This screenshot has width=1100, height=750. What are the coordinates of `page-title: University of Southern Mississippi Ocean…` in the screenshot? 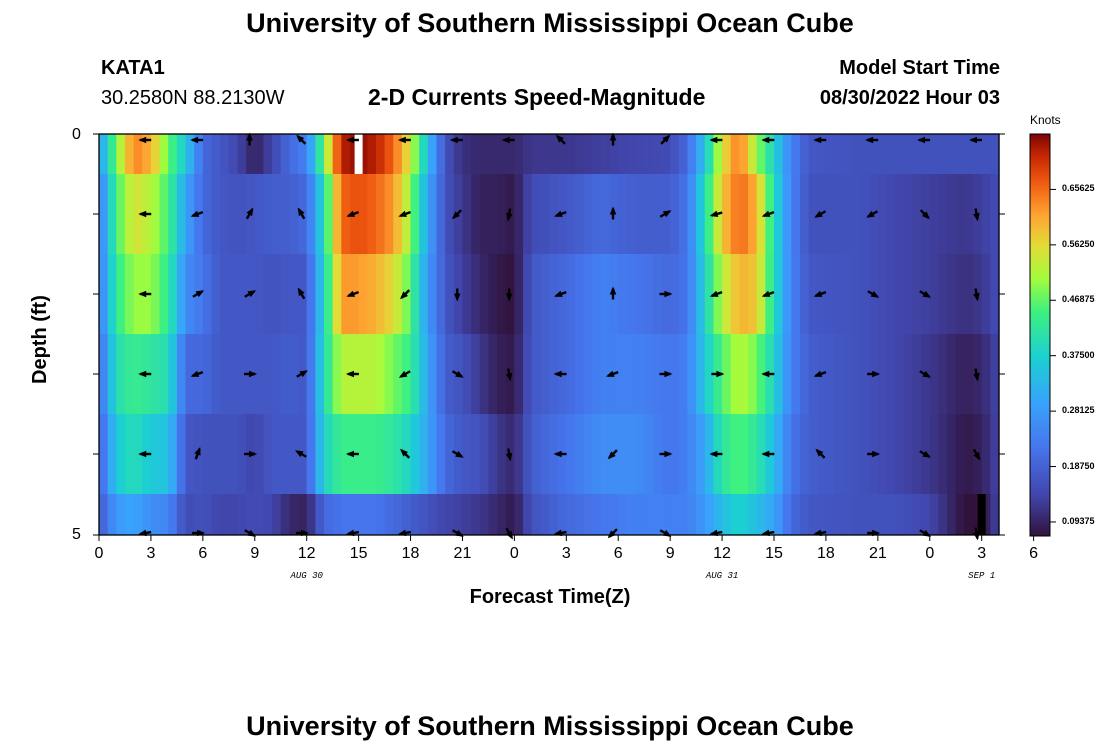 It's located at (550, 23).